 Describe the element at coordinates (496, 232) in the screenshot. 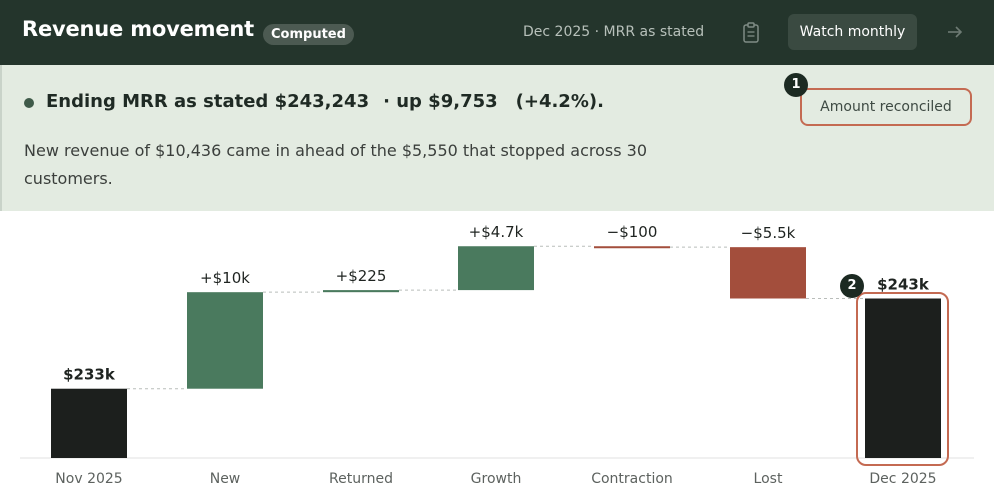

I see `data-label-3: +$4.7k` at that location.